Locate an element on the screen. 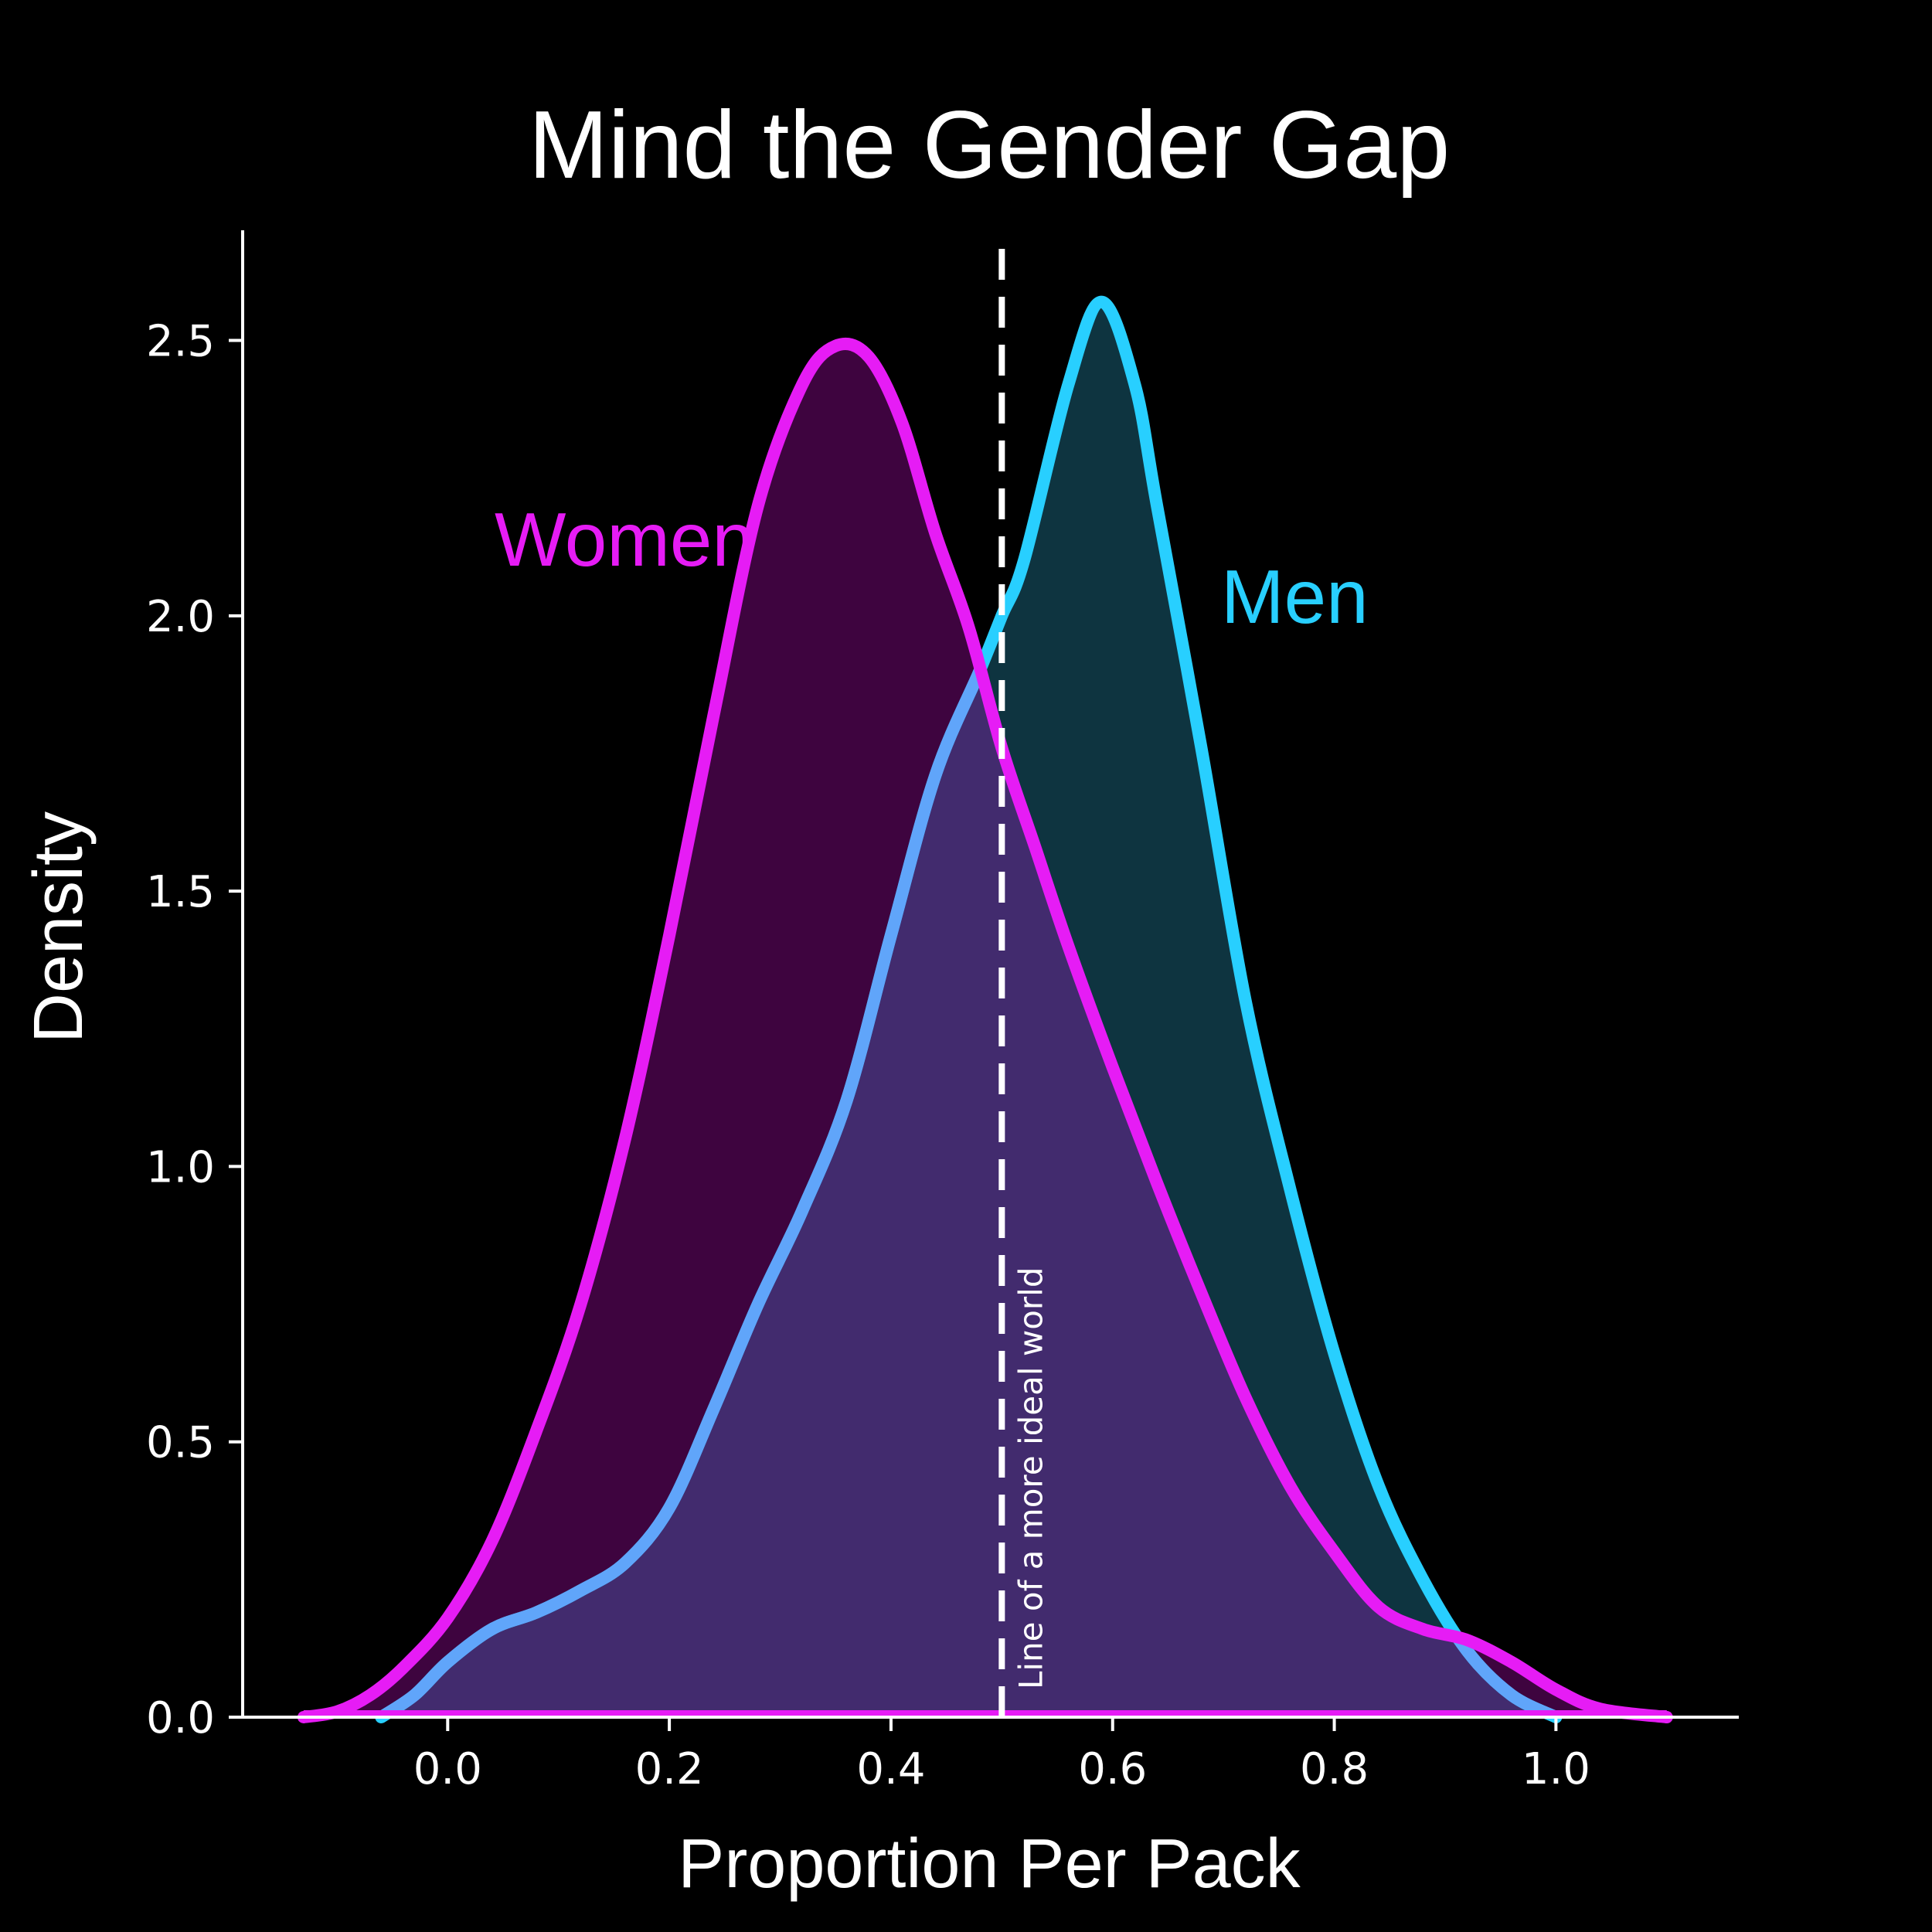 The width and height of the screenshot is (1932, 1932). x-axis-label: Proportion Per Pack is located at coordinates (990, 1864).